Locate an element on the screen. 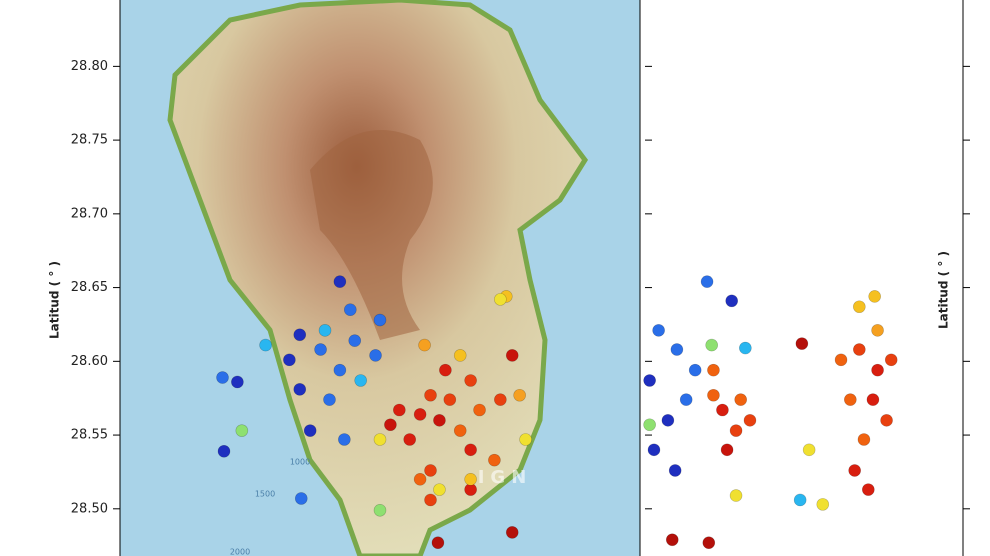 This screenshot has height=556, width=990. contour-label: 1500 is located at coordinates (265, 494).